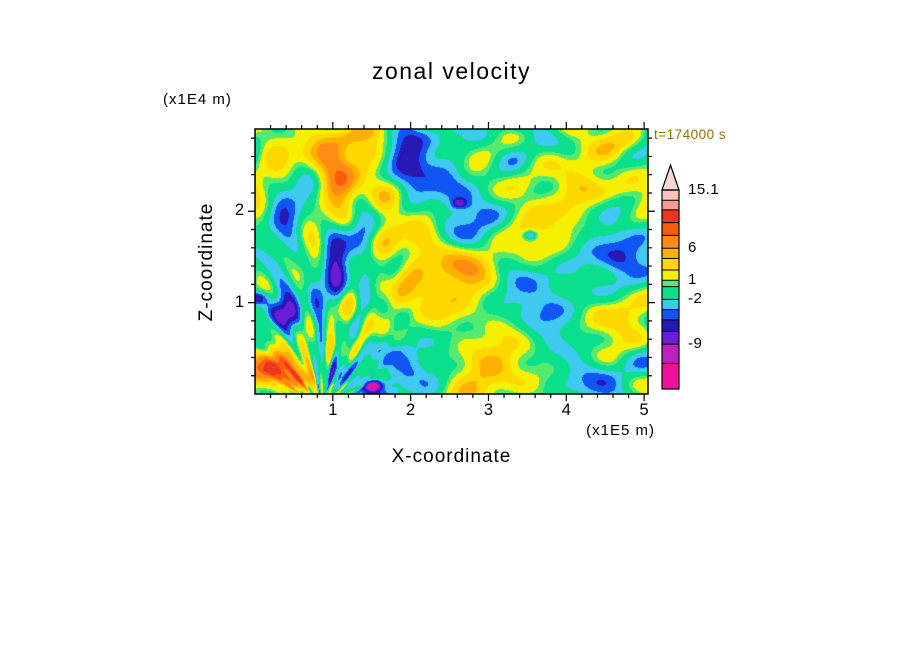 The width and height of the screenshot is (904, 654). Describe the element at coordinates (239, 210) in the screenshot. I see `y-tick-label: 2` at that location.